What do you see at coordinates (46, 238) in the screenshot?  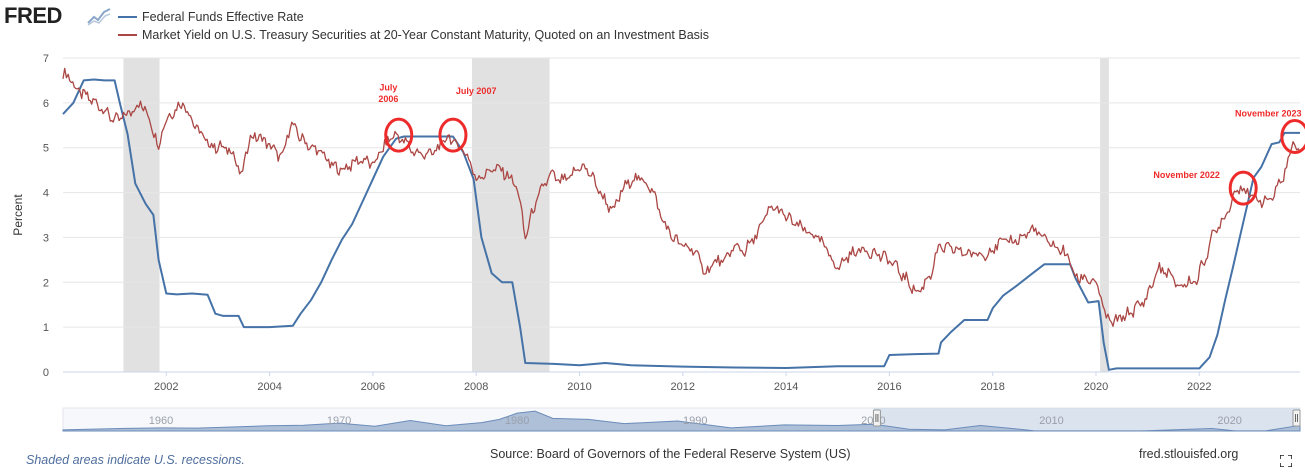 I see `y-tick-label-3: 3` at bounding box center [46, 238].